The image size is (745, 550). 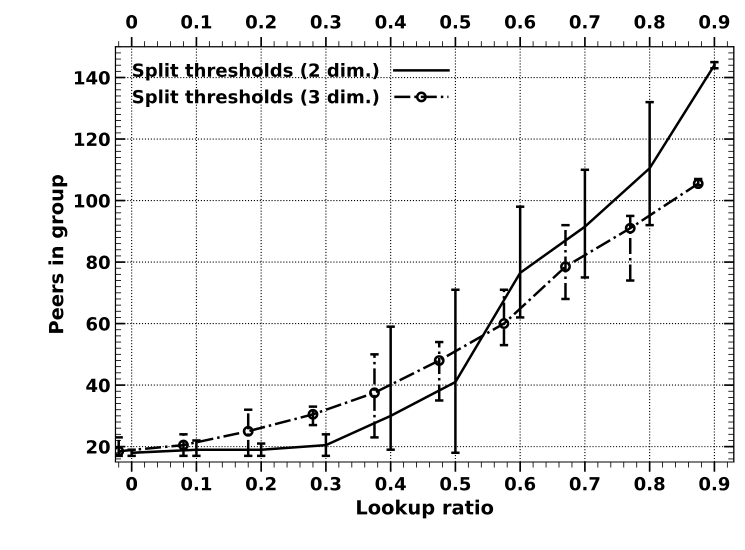 What do you see at coordinates (196, 483) in the screenshot?
I see `x-tick-label: 0.1` at bounding box center [196, 483].